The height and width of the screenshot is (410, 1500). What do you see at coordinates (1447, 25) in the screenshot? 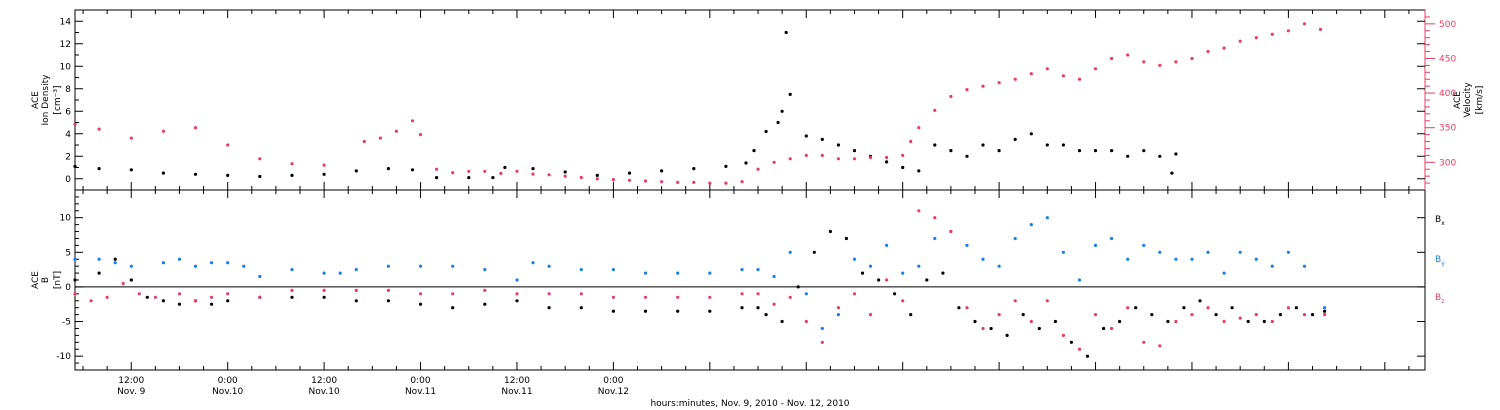
I see `velocity-tick-label: 500` at bounding box center [1447, 25].